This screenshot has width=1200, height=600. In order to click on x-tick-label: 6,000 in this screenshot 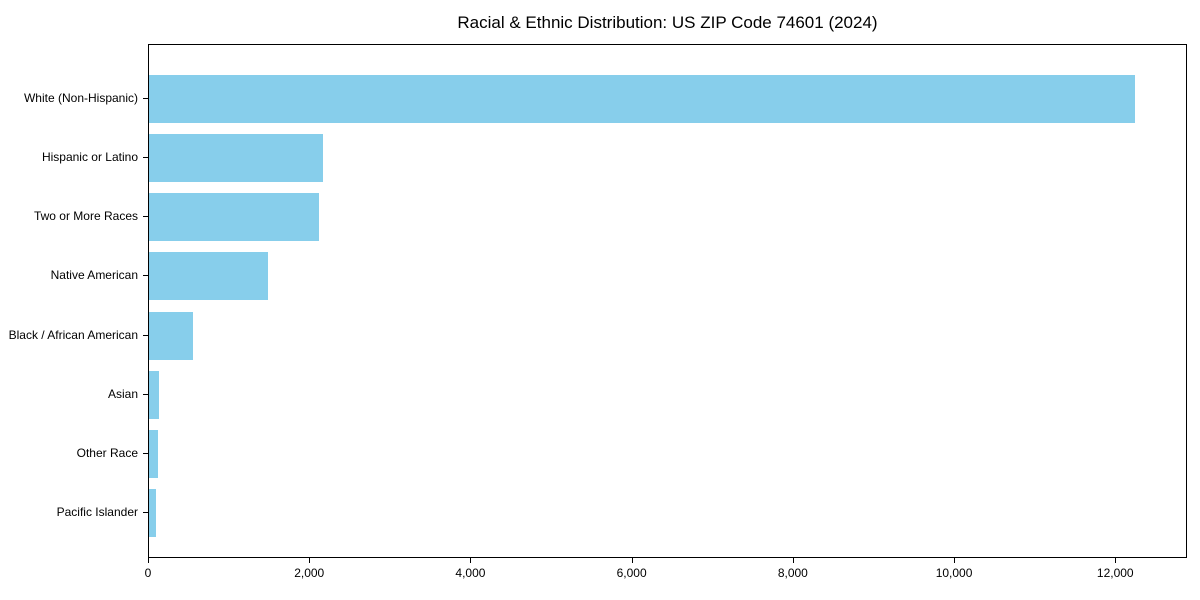, I will do `click(631, 573)`.